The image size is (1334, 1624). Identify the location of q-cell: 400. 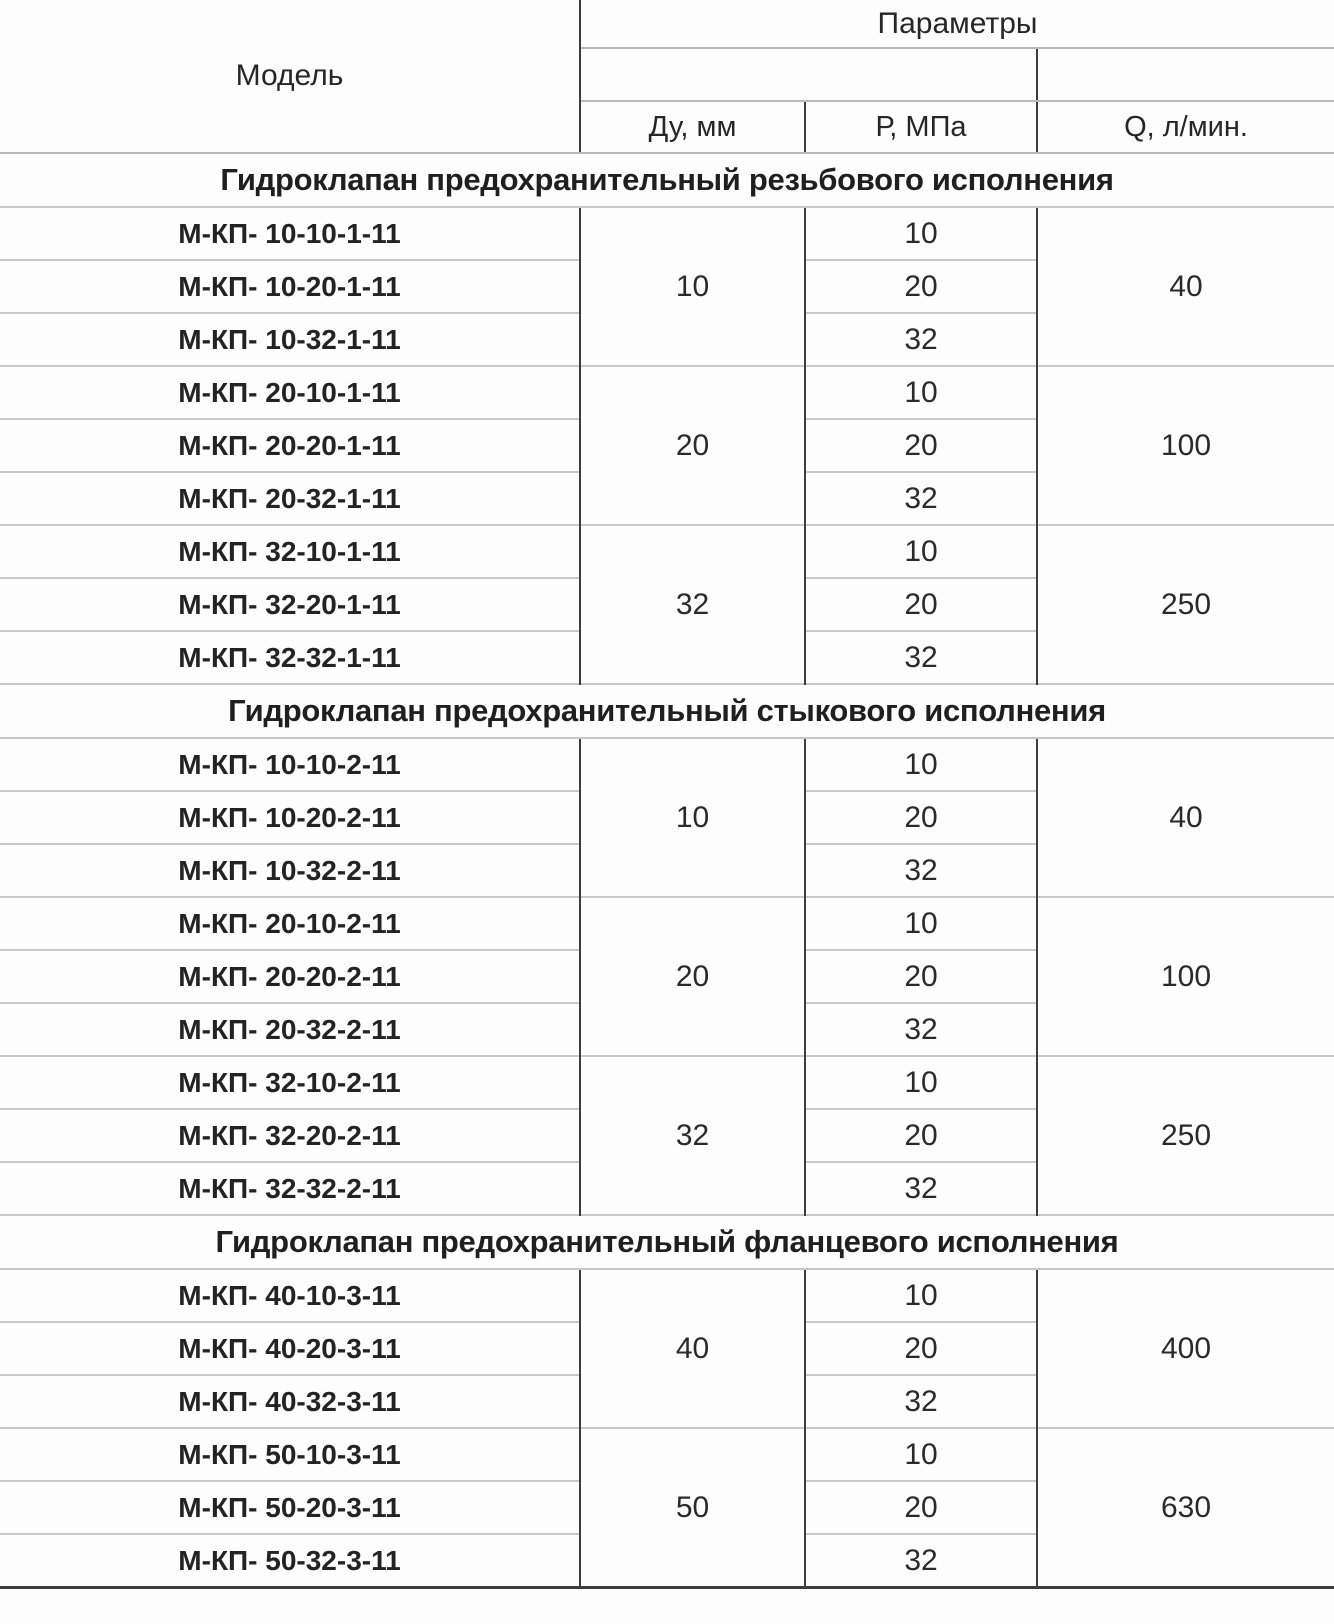
(1185, 1348).